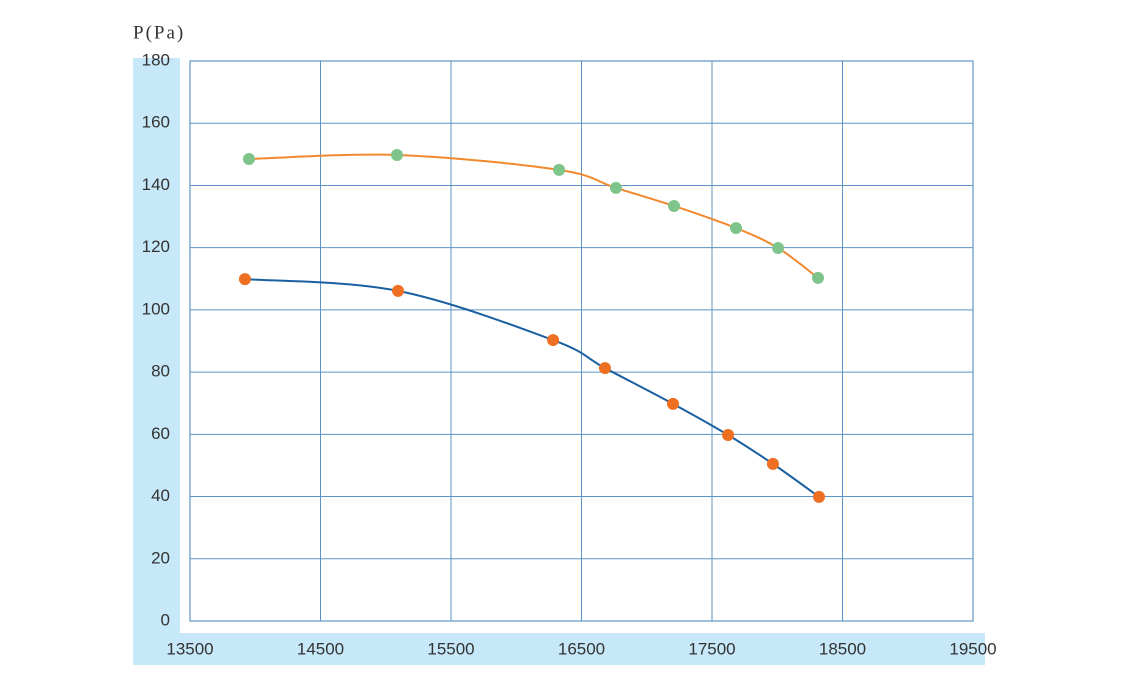  Describe the element at coordinates (156, 59) in the screenshot. I see `y-tick-label: 180` at that location.